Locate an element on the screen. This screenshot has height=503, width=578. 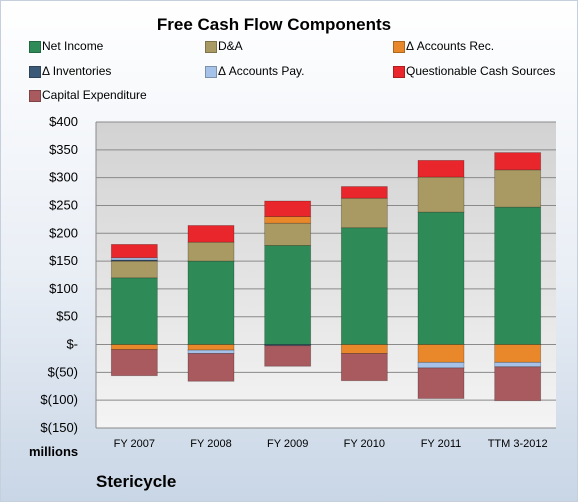
units-label: millions is located at coordinates (54, 451).